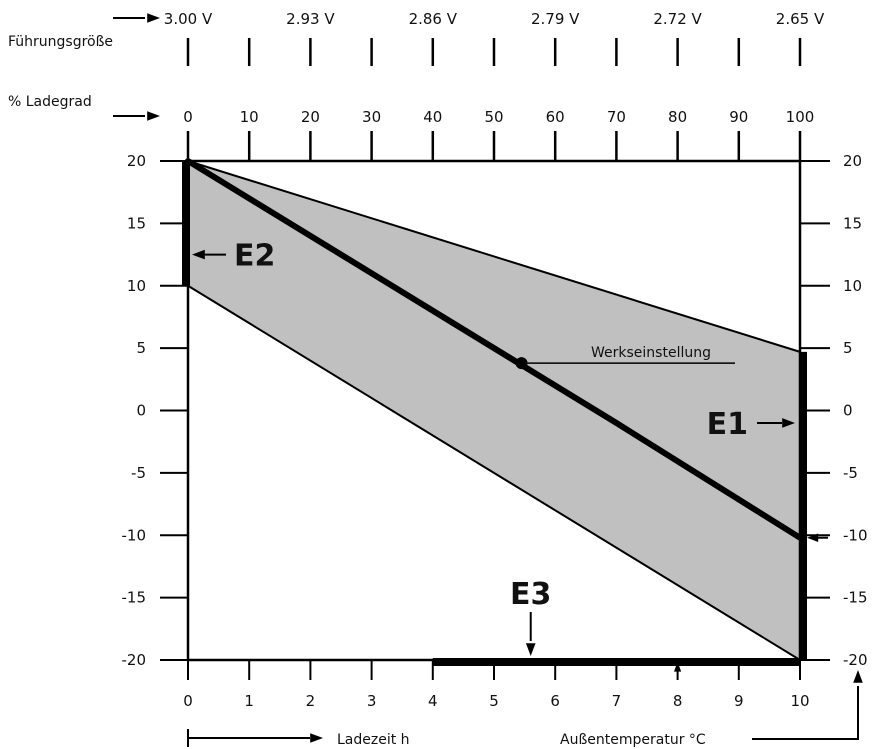  Describe the element at coordinates (373, 740) in the screenshot. I see `x-axis-label: Ladezeit h` at that location.